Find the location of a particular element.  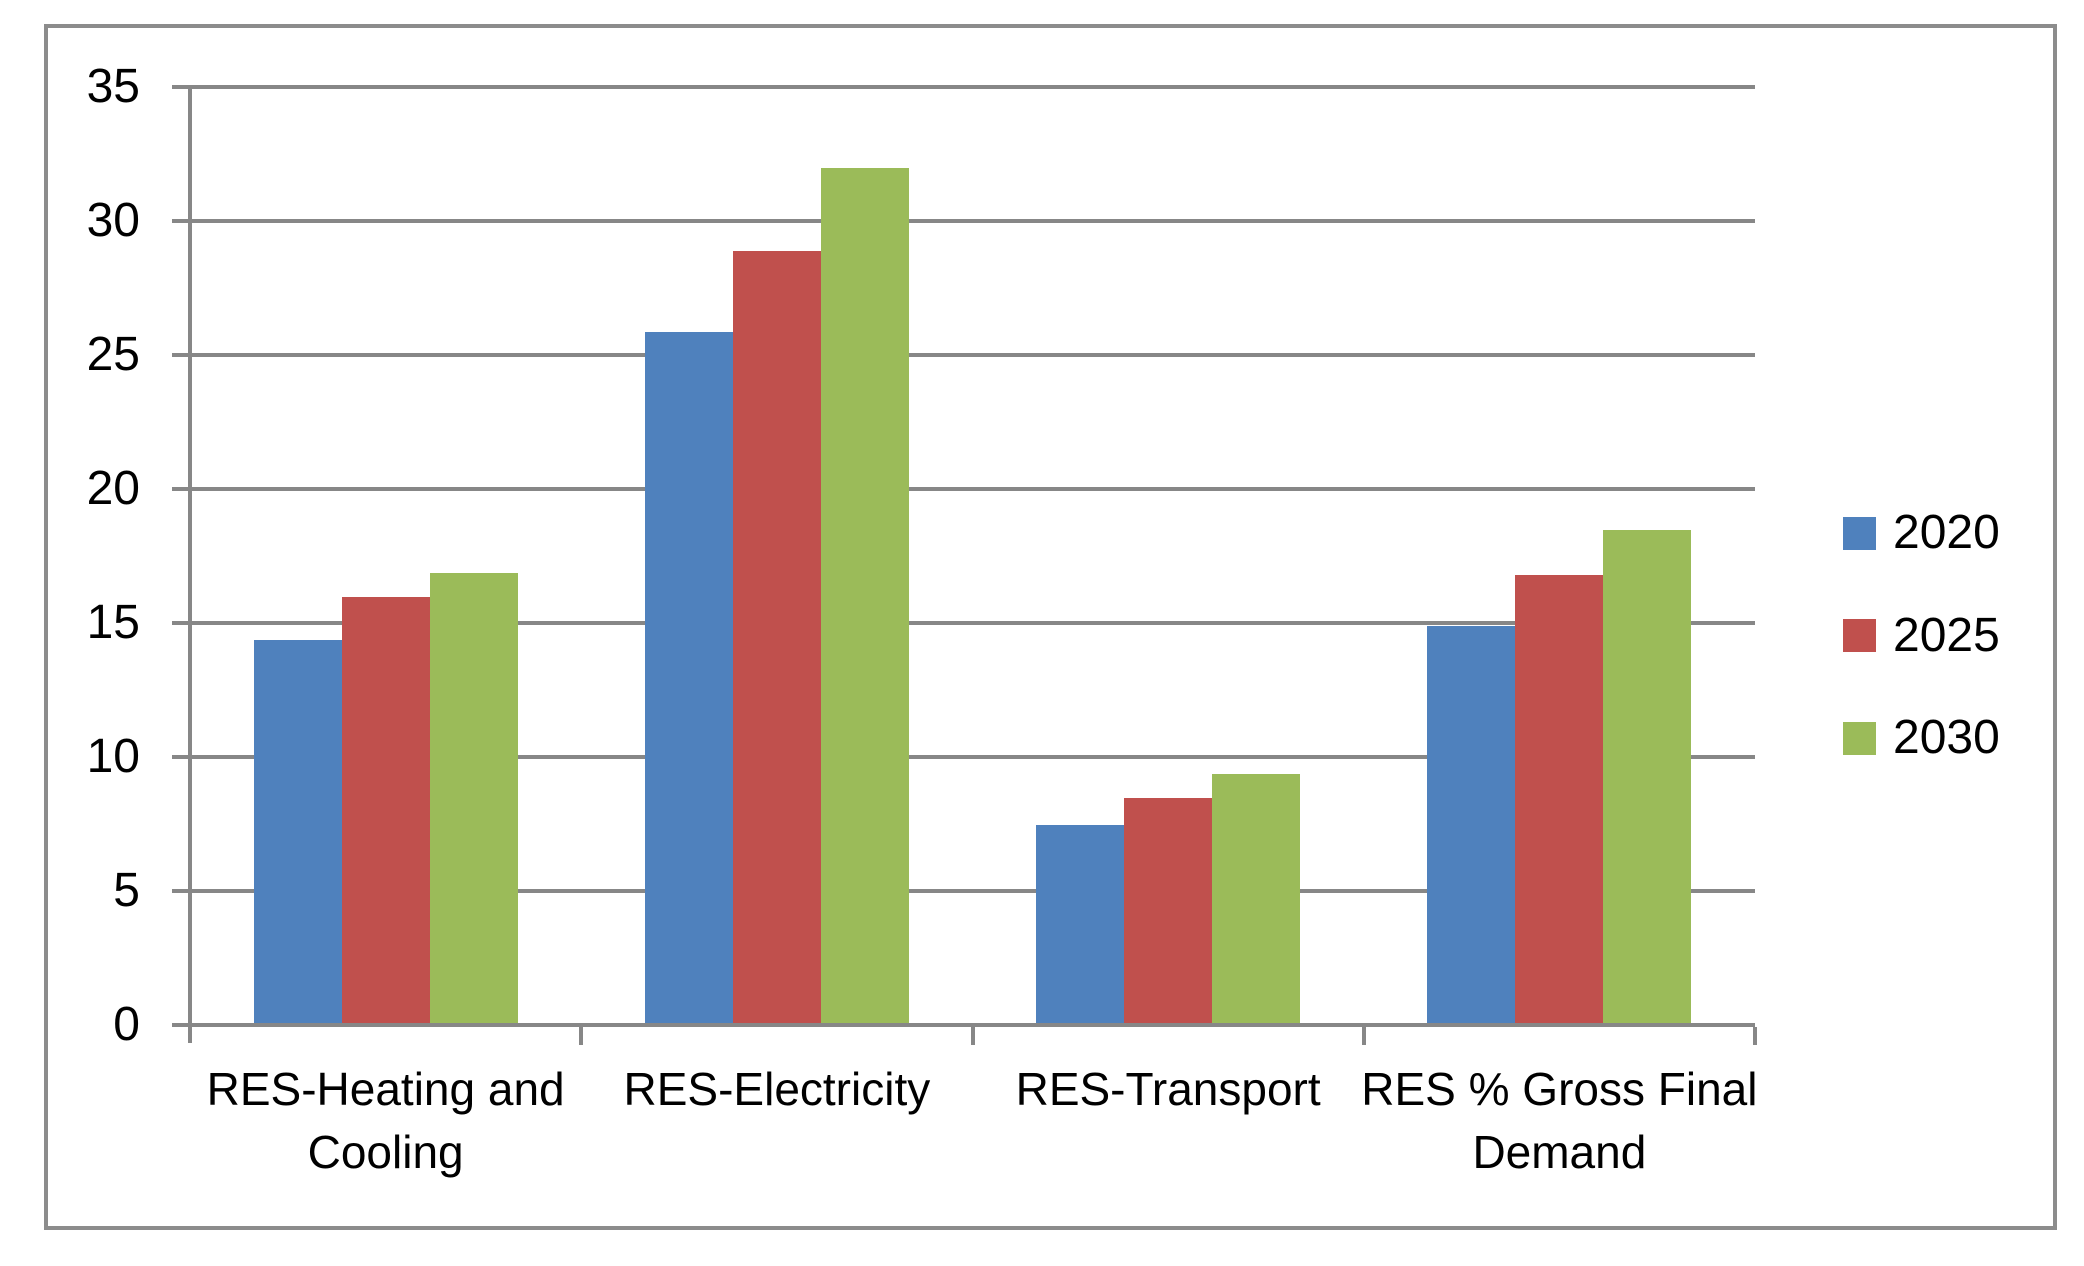

y-tick-label: 0 is located at coordinates (126, 1024).